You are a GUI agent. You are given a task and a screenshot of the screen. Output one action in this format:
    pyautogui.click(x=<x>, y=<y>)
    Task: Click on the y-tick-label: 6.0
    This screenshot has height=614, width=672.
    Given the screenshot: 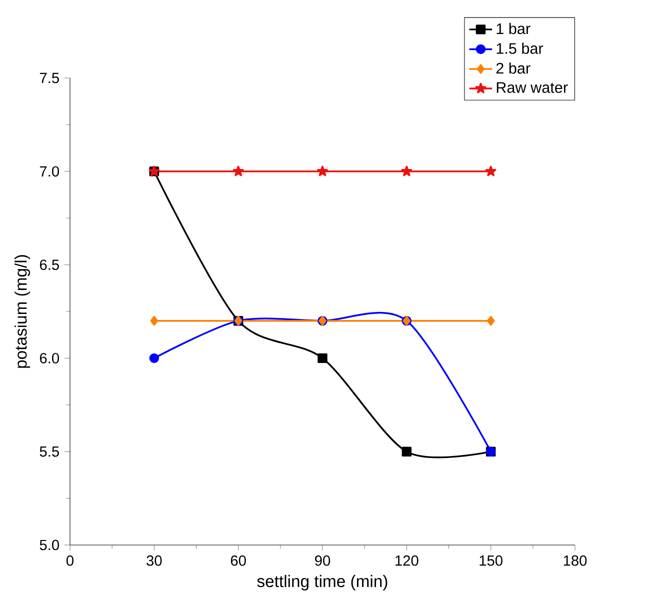 What is the action you would take?
    pyautogui.click(x=50, y=358)
    